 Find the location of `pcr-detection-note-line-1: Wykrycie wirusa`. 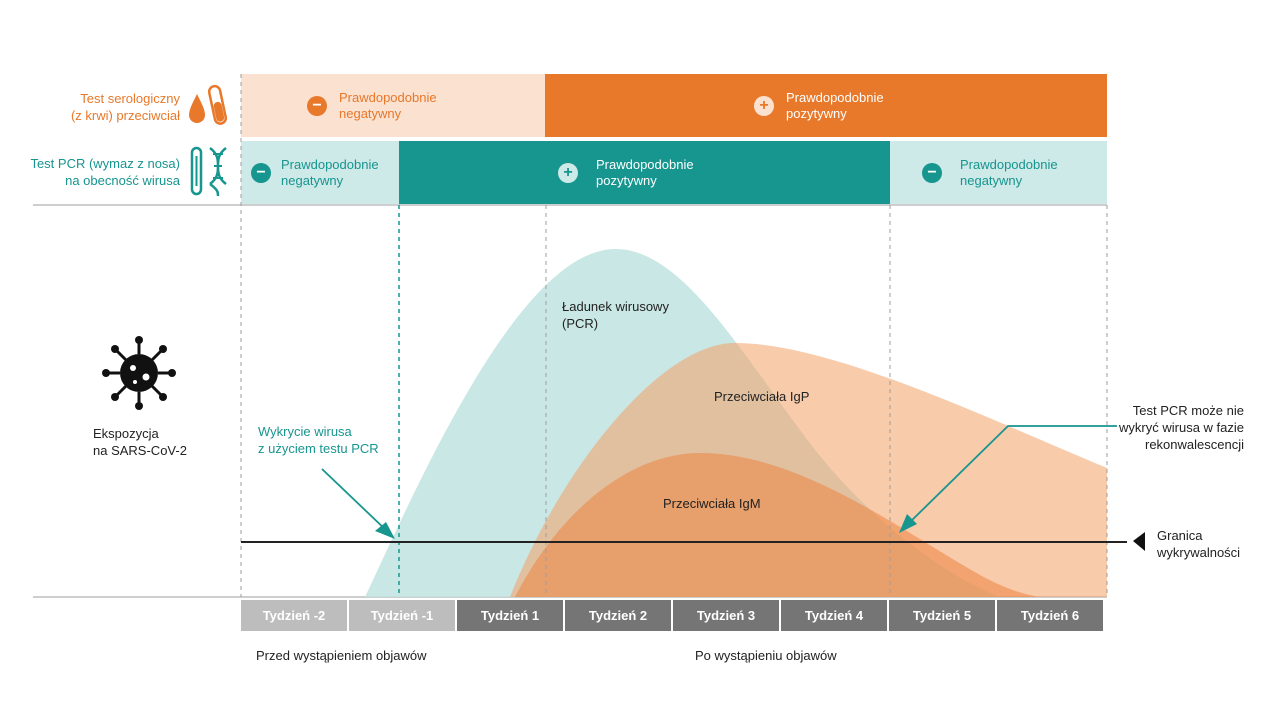

pcr-detection-note-line-1: Wykrycie wirusa is located at coordinates (305, 431).